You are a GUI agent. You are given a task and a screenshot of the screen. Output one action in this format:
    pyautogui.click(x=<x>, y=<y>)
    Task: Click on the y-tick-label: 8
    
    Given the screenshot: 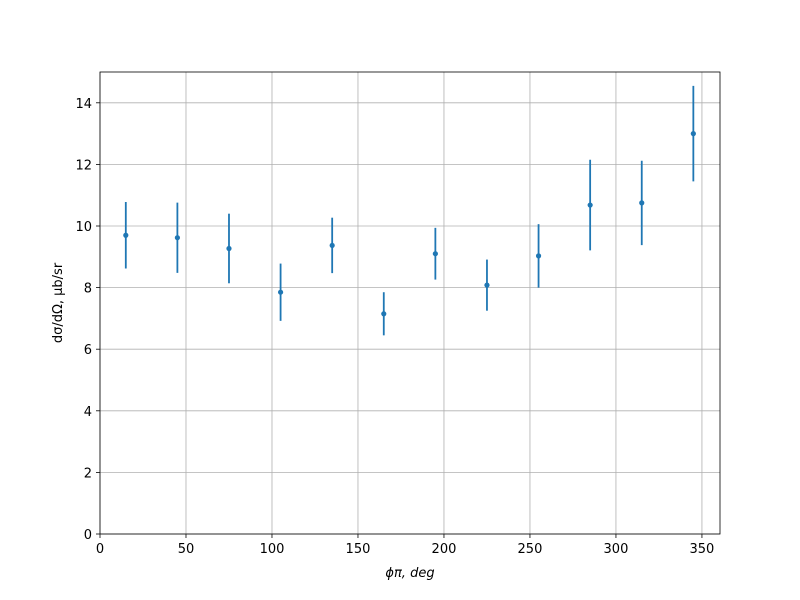 What is the action you would take?
    pyautogui.click(x=88, y=289)
    